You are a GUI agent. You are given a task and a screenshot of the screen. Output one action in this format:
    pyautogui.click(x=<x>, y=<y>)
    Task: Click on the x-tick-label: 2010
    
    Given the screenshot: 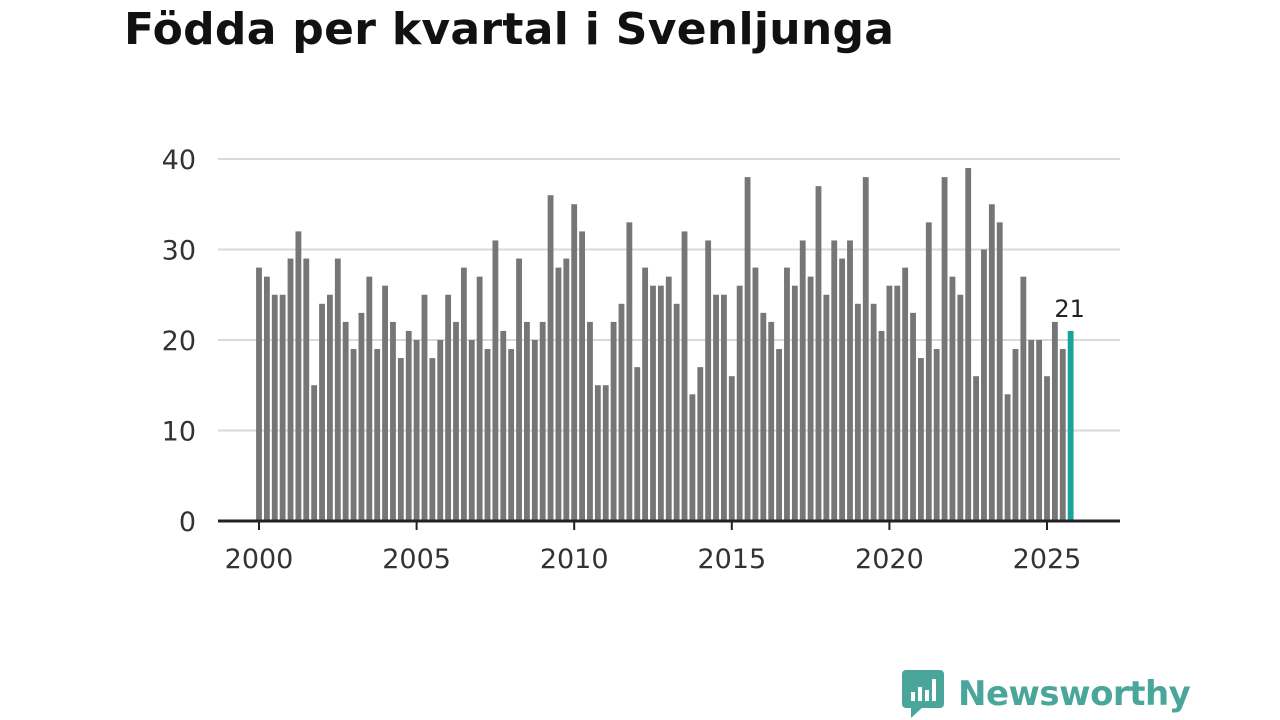 What is the action you would take?
    pyautogui.click(x=574, y=559)
    